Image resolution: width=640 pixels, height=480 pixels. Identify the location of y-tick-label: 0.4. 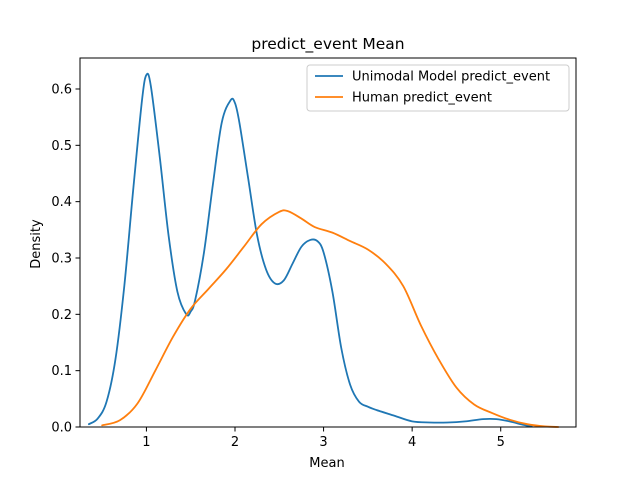
(61, 202).